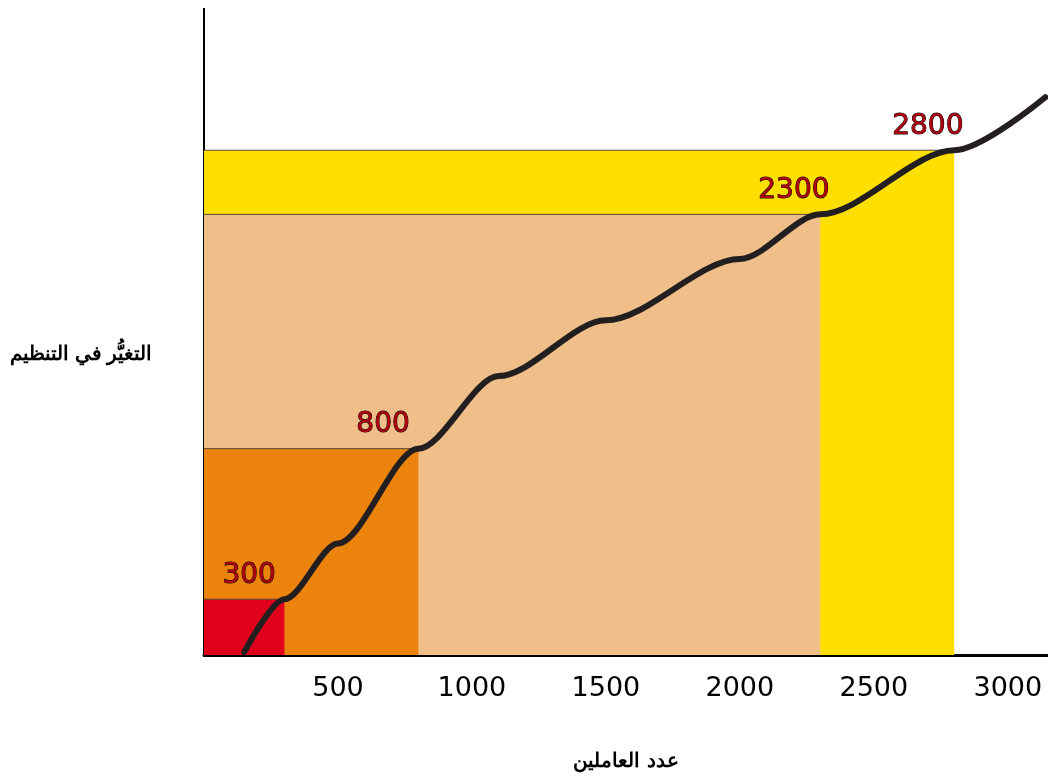 The height and width of the screenshot is (778, 1048). What do you see at coordinates (606, 686) in the screenshot?
I see `x-tick-label: 1500` at bounding box center [606, 686].